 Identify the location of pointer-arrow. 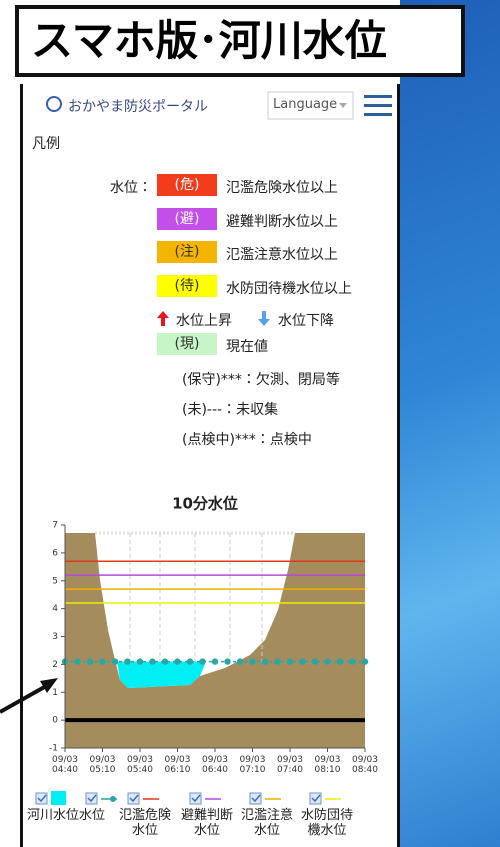
(24, 698).